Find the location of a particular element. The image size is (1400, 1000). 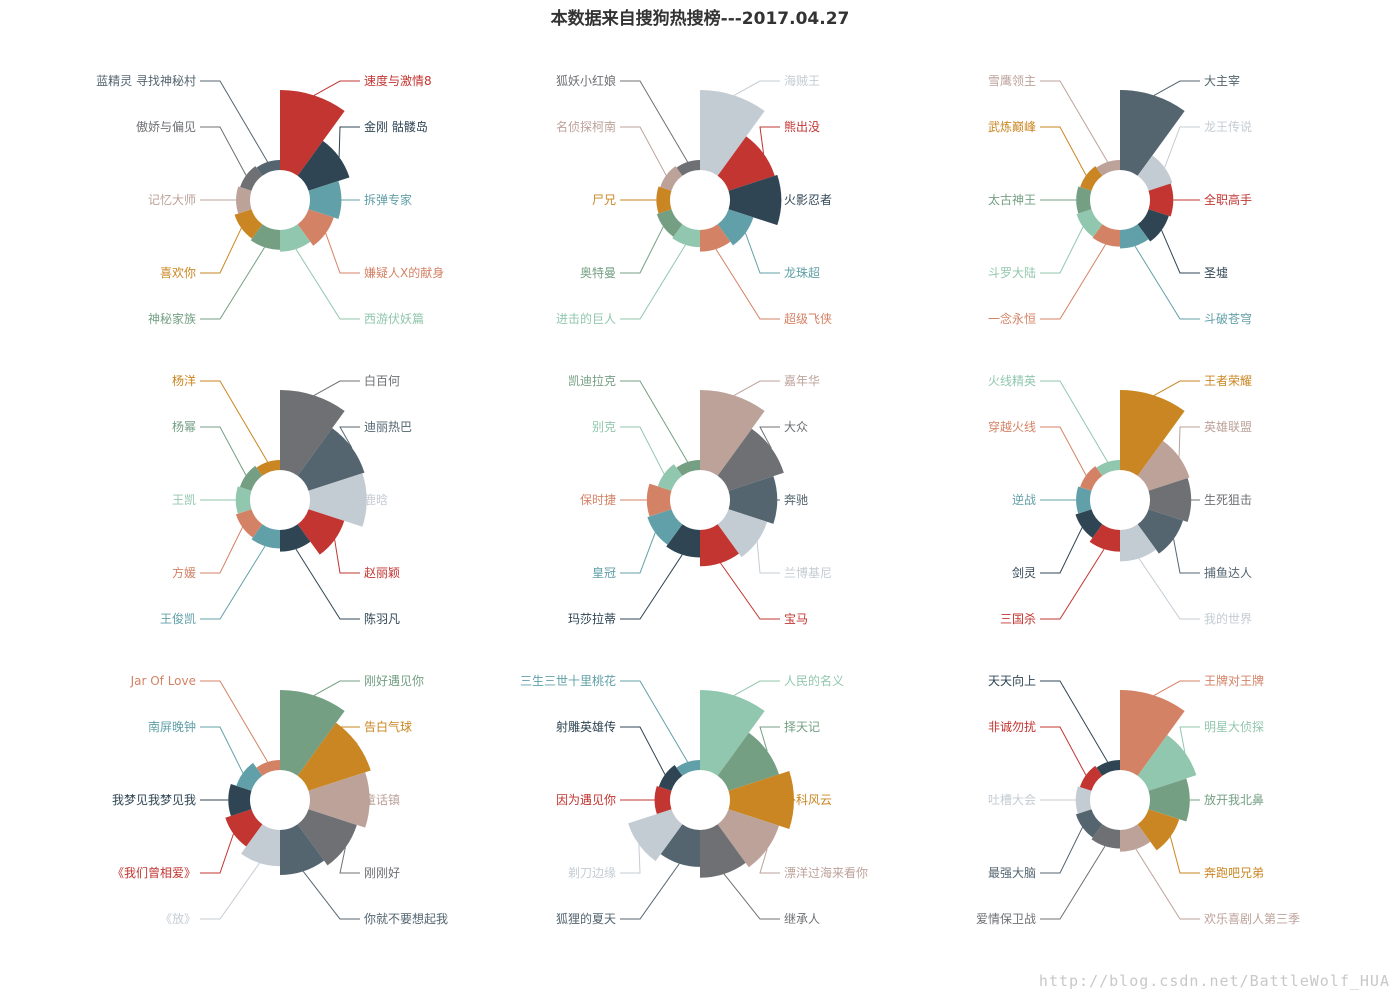

sector-label: 王者荣耀 is located at coordinates (1228, 381).